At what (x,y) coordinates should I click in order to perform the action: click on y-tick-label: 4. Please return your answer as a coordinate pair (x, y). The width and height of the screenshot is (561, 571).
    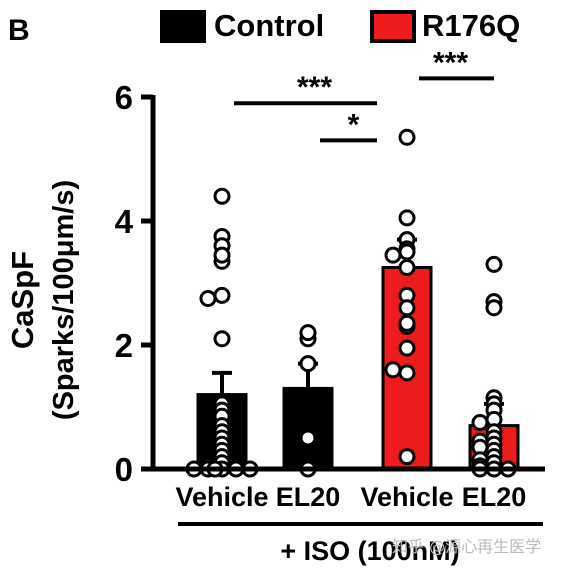
    Looking at the image, I should click on (124, 221).